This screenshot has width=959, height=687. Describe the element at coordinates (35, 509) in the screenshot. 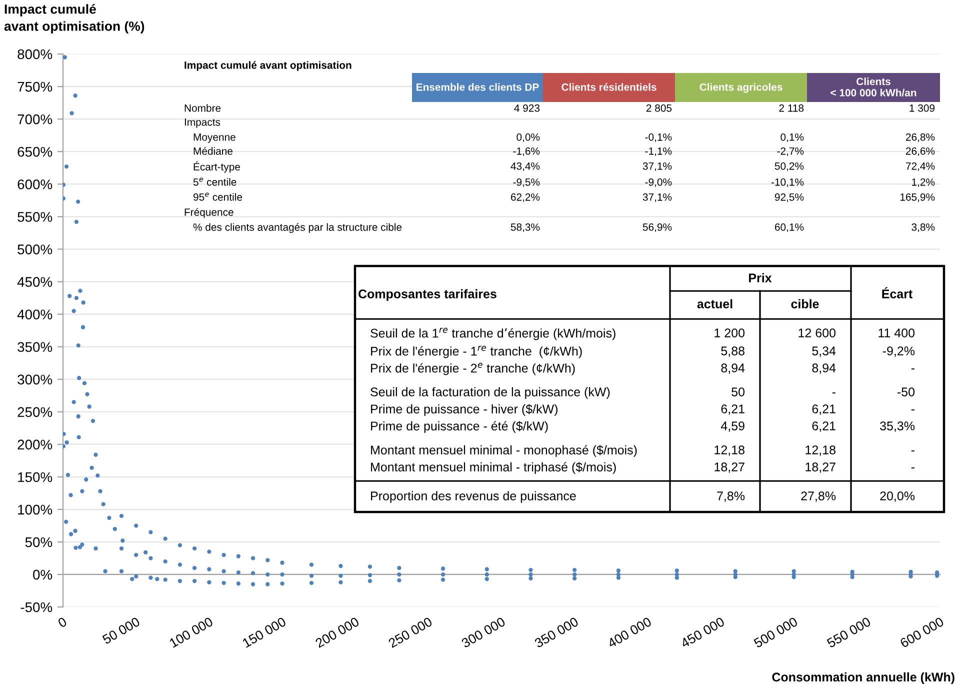

I see `y-tick-label: 100%` at that location.